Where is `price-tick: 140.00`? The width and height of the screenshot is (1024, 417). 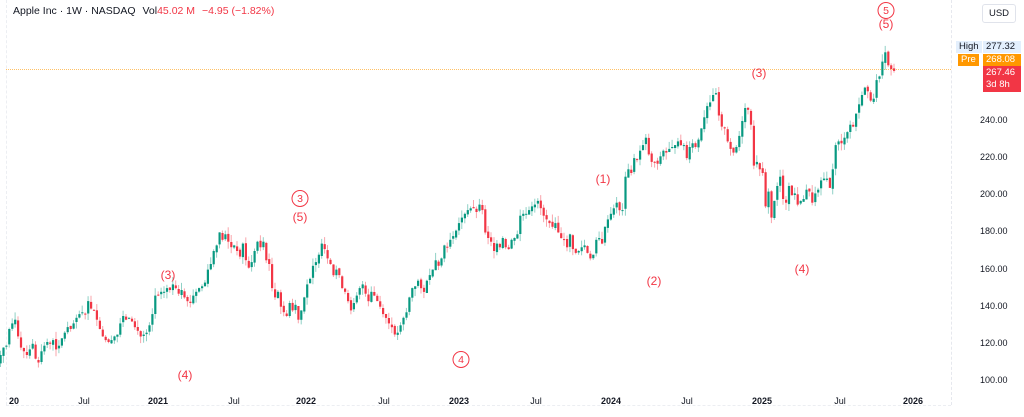
price-tick: 140.00 is located at coordinates (994, 305).